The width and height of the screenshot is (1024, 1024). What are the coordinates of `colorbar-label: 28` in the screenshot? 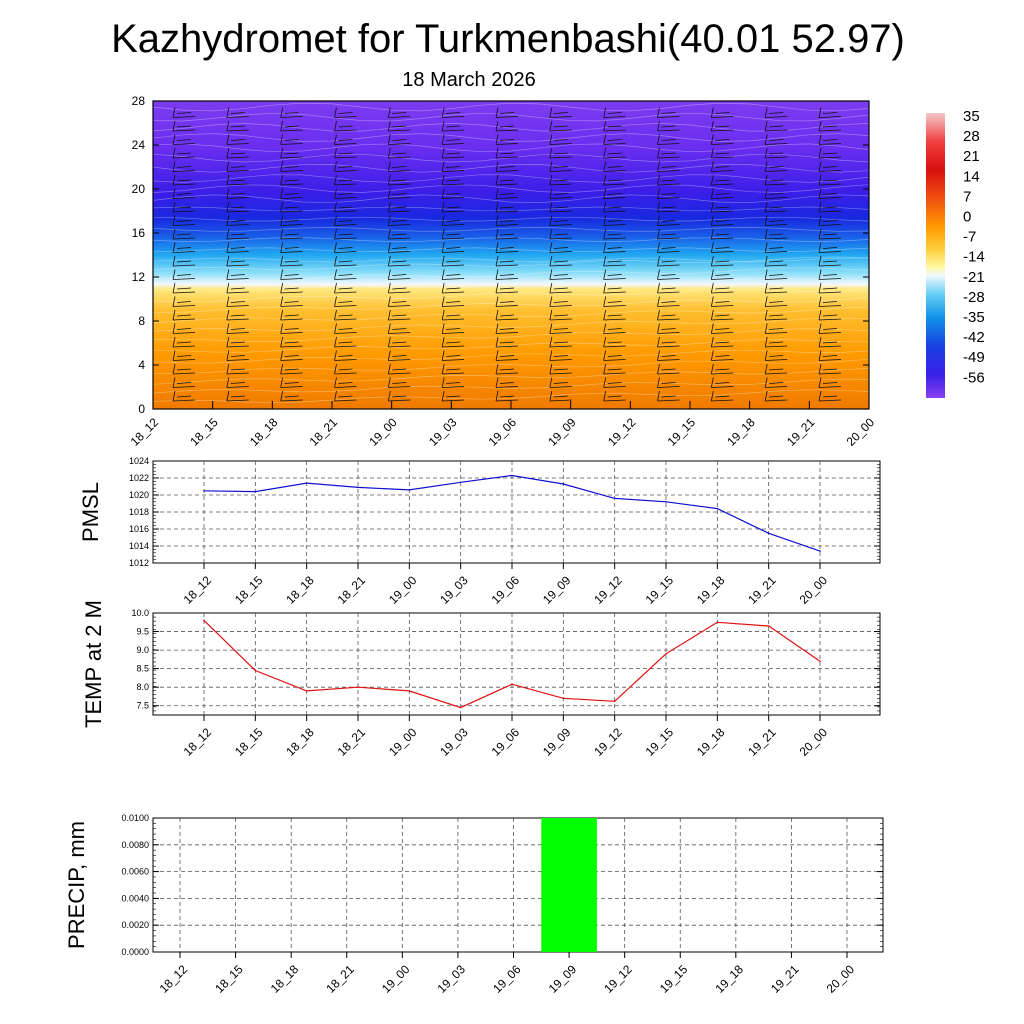 It's located at (971, 136).